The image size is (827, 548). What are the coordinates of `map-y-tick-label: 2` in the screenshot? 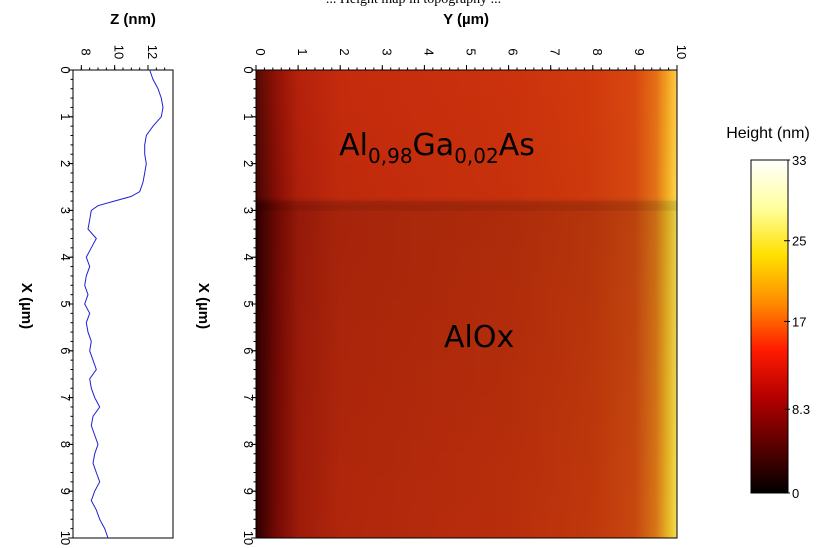 It's located at (344, 51).